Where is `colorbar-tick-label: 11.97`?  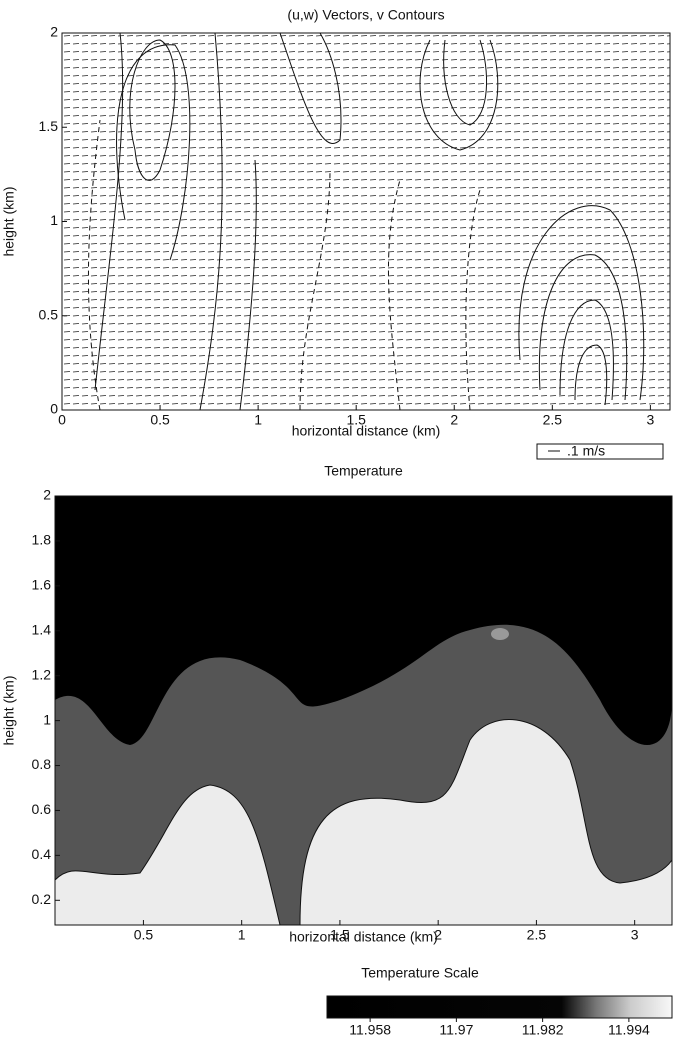
colorbar-tick-label: 11.97 is located at coordinates (456, 1030).